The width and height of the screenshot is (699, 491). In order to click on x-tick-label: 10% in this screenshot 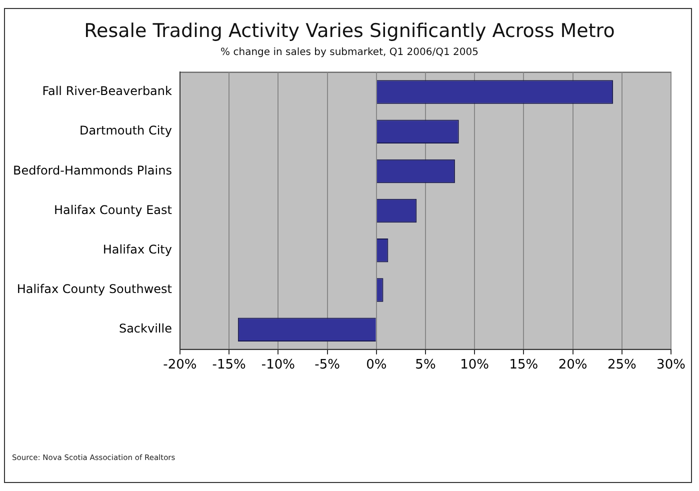, I will do `click(475, 365)`.